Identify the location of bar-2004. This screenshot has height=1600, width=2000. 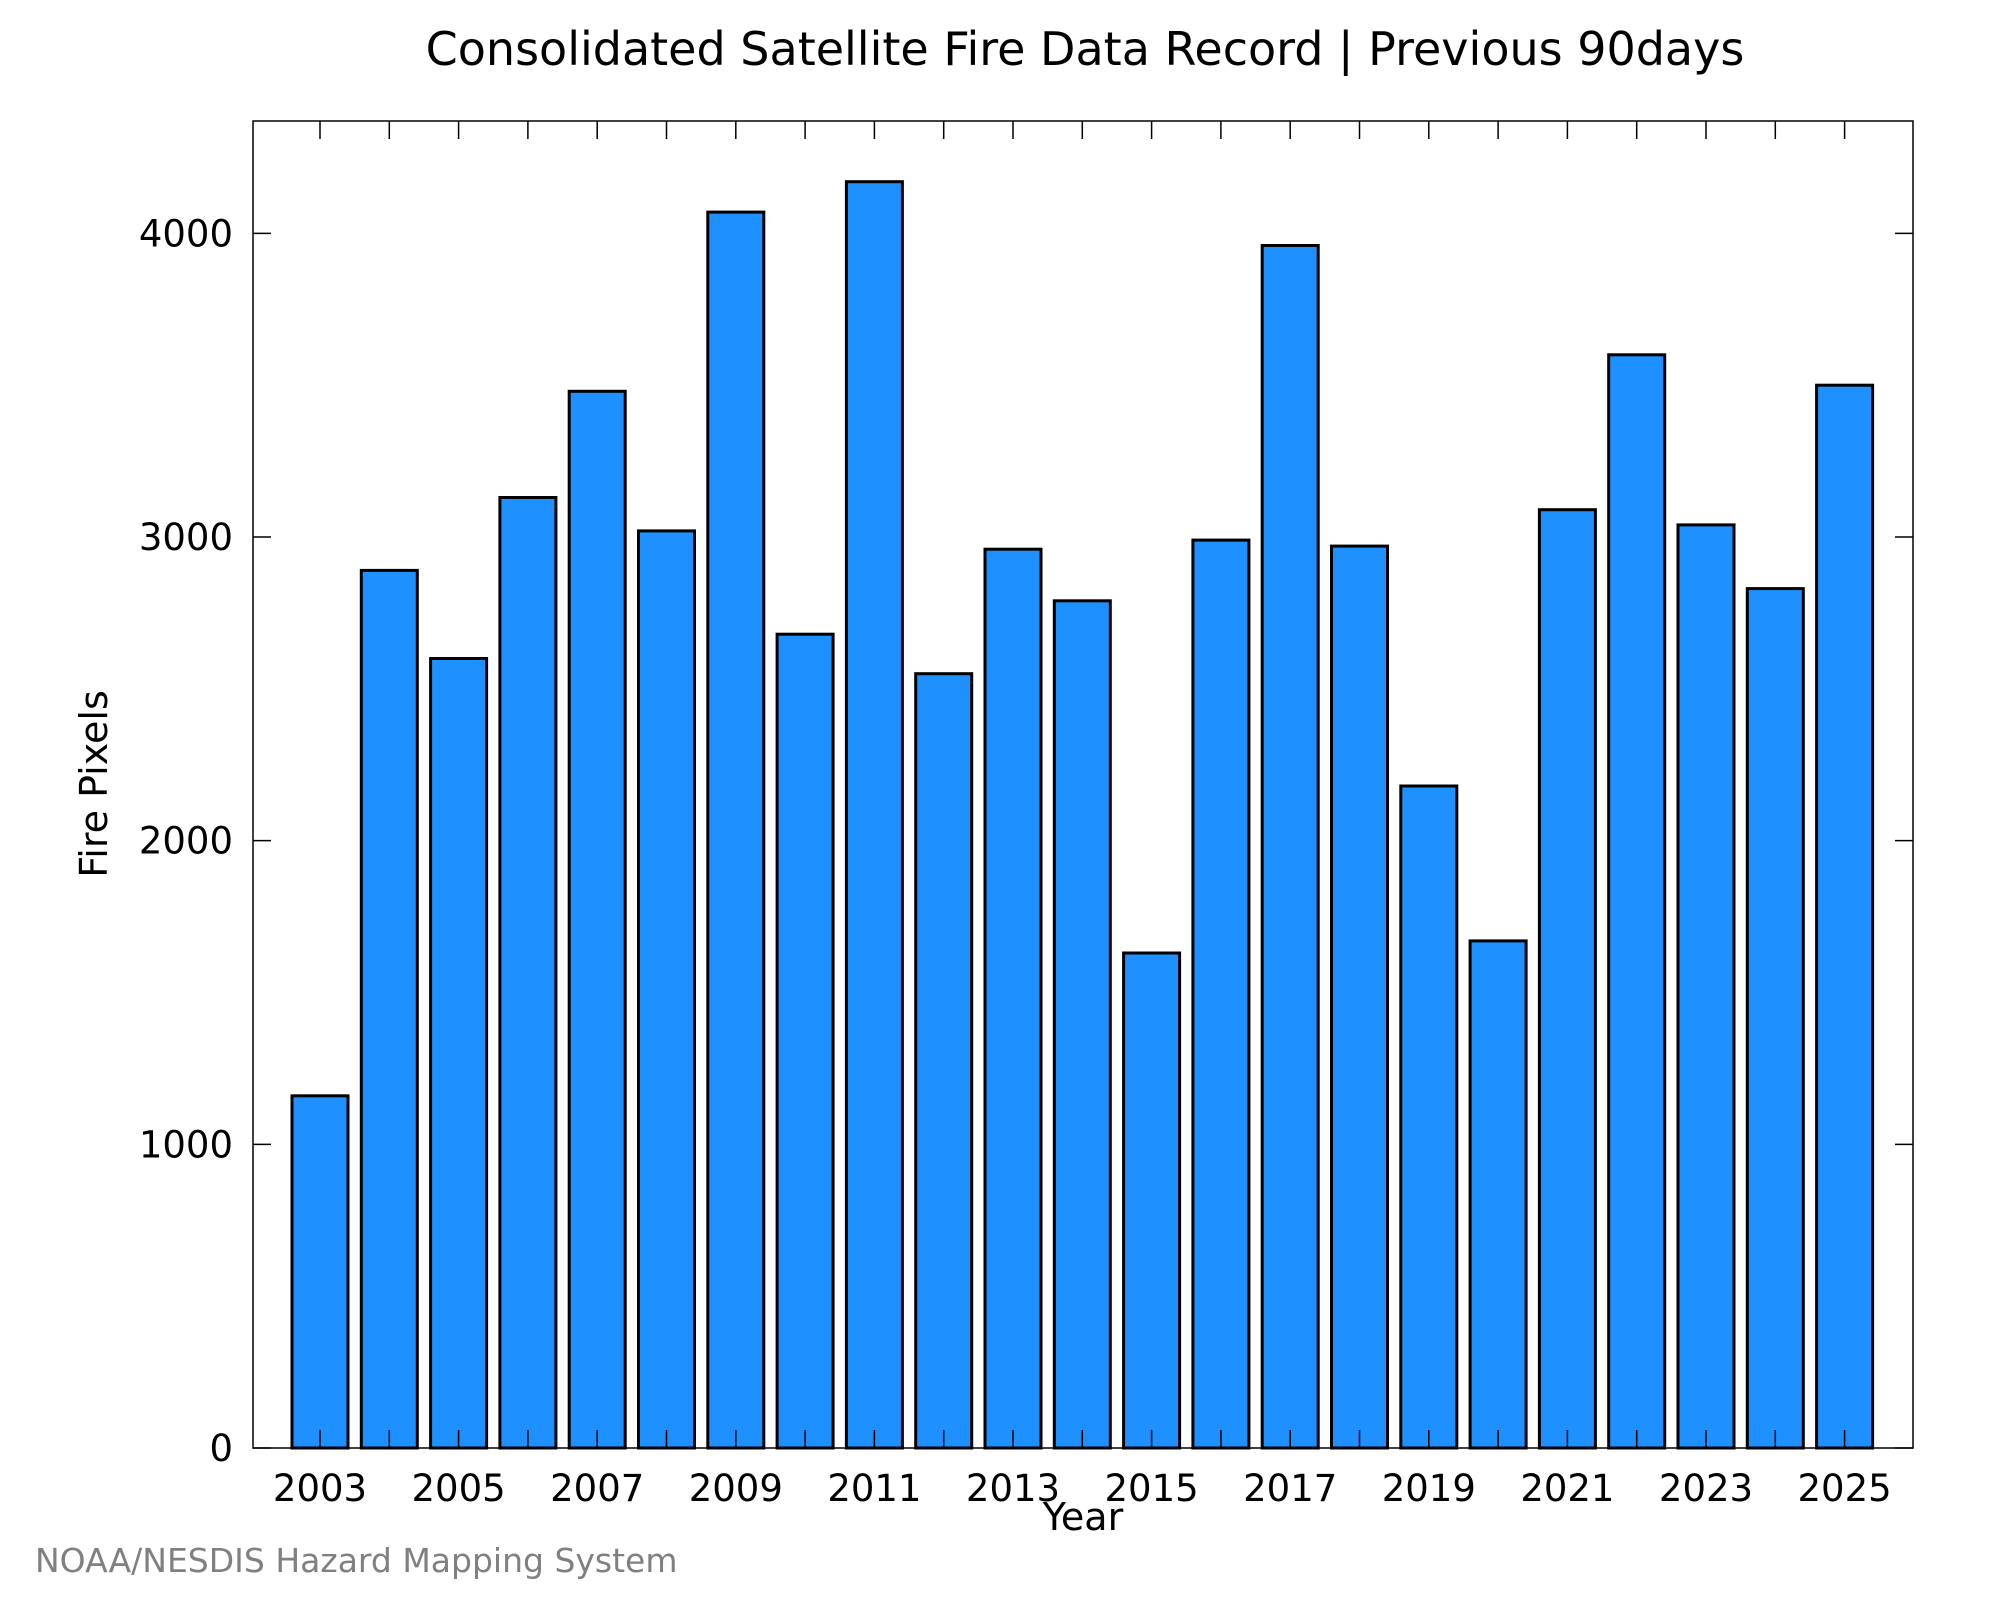
(389, 1009).